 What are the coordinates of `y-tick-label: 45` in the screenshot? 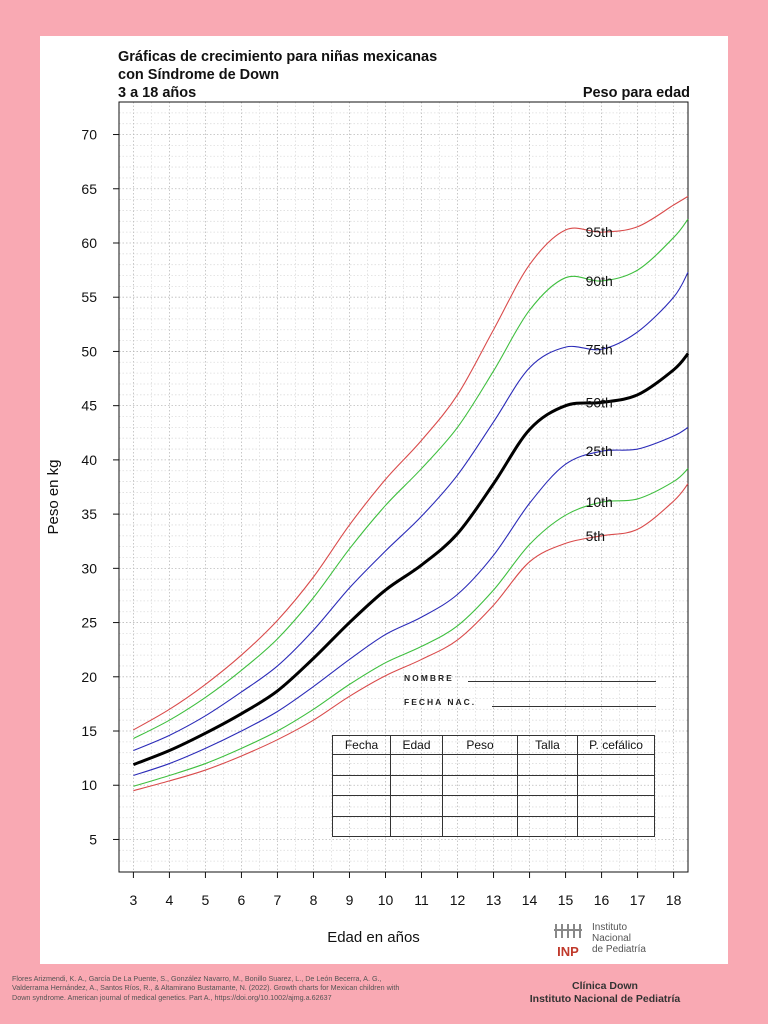 It's located at (89, 406).